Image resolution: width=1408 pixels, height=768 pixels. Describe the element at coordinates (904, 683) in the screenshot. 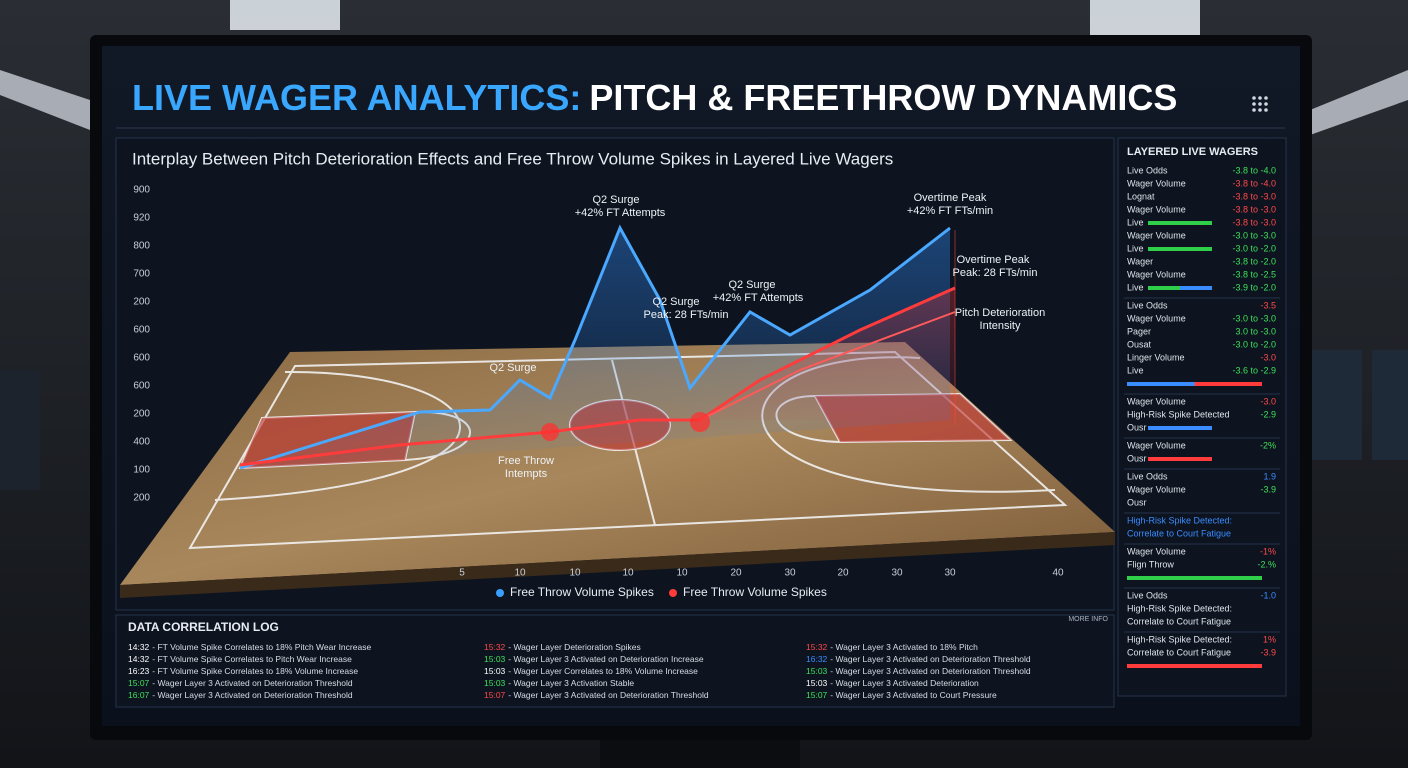

I see `log-text: - Wager Layer 3 Activated Deterioration` at that location.